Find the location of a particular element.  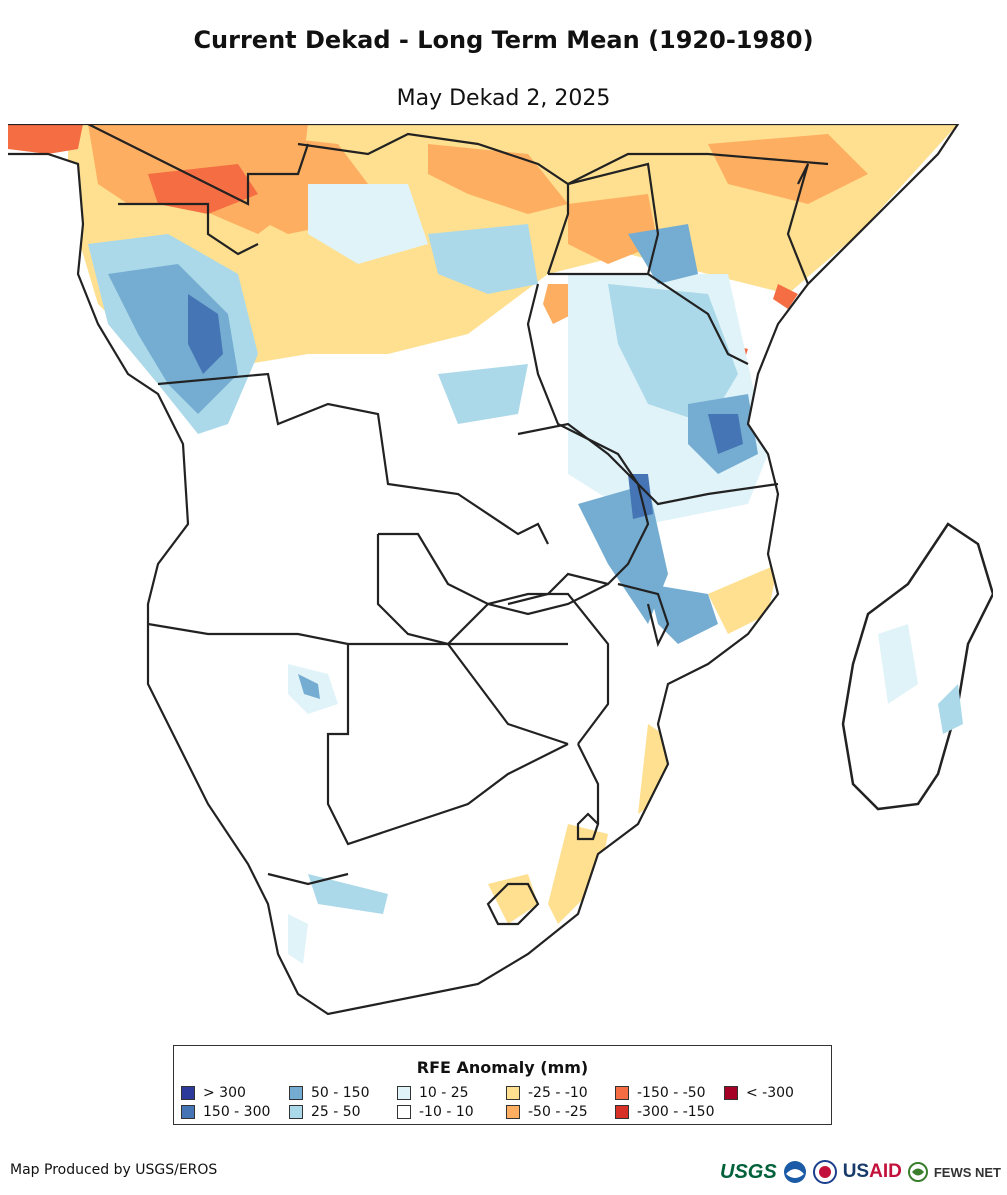

fews-globe-icon is located at coordinates (917, 1172).